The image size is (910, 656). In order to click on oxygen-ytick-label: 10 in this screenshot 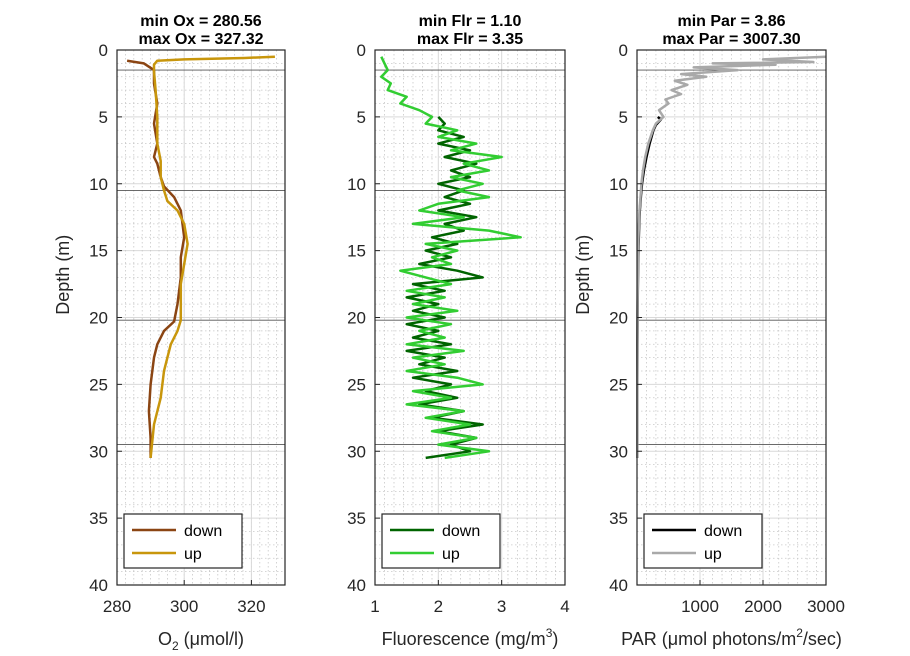, I will do `click(98, 184)`.